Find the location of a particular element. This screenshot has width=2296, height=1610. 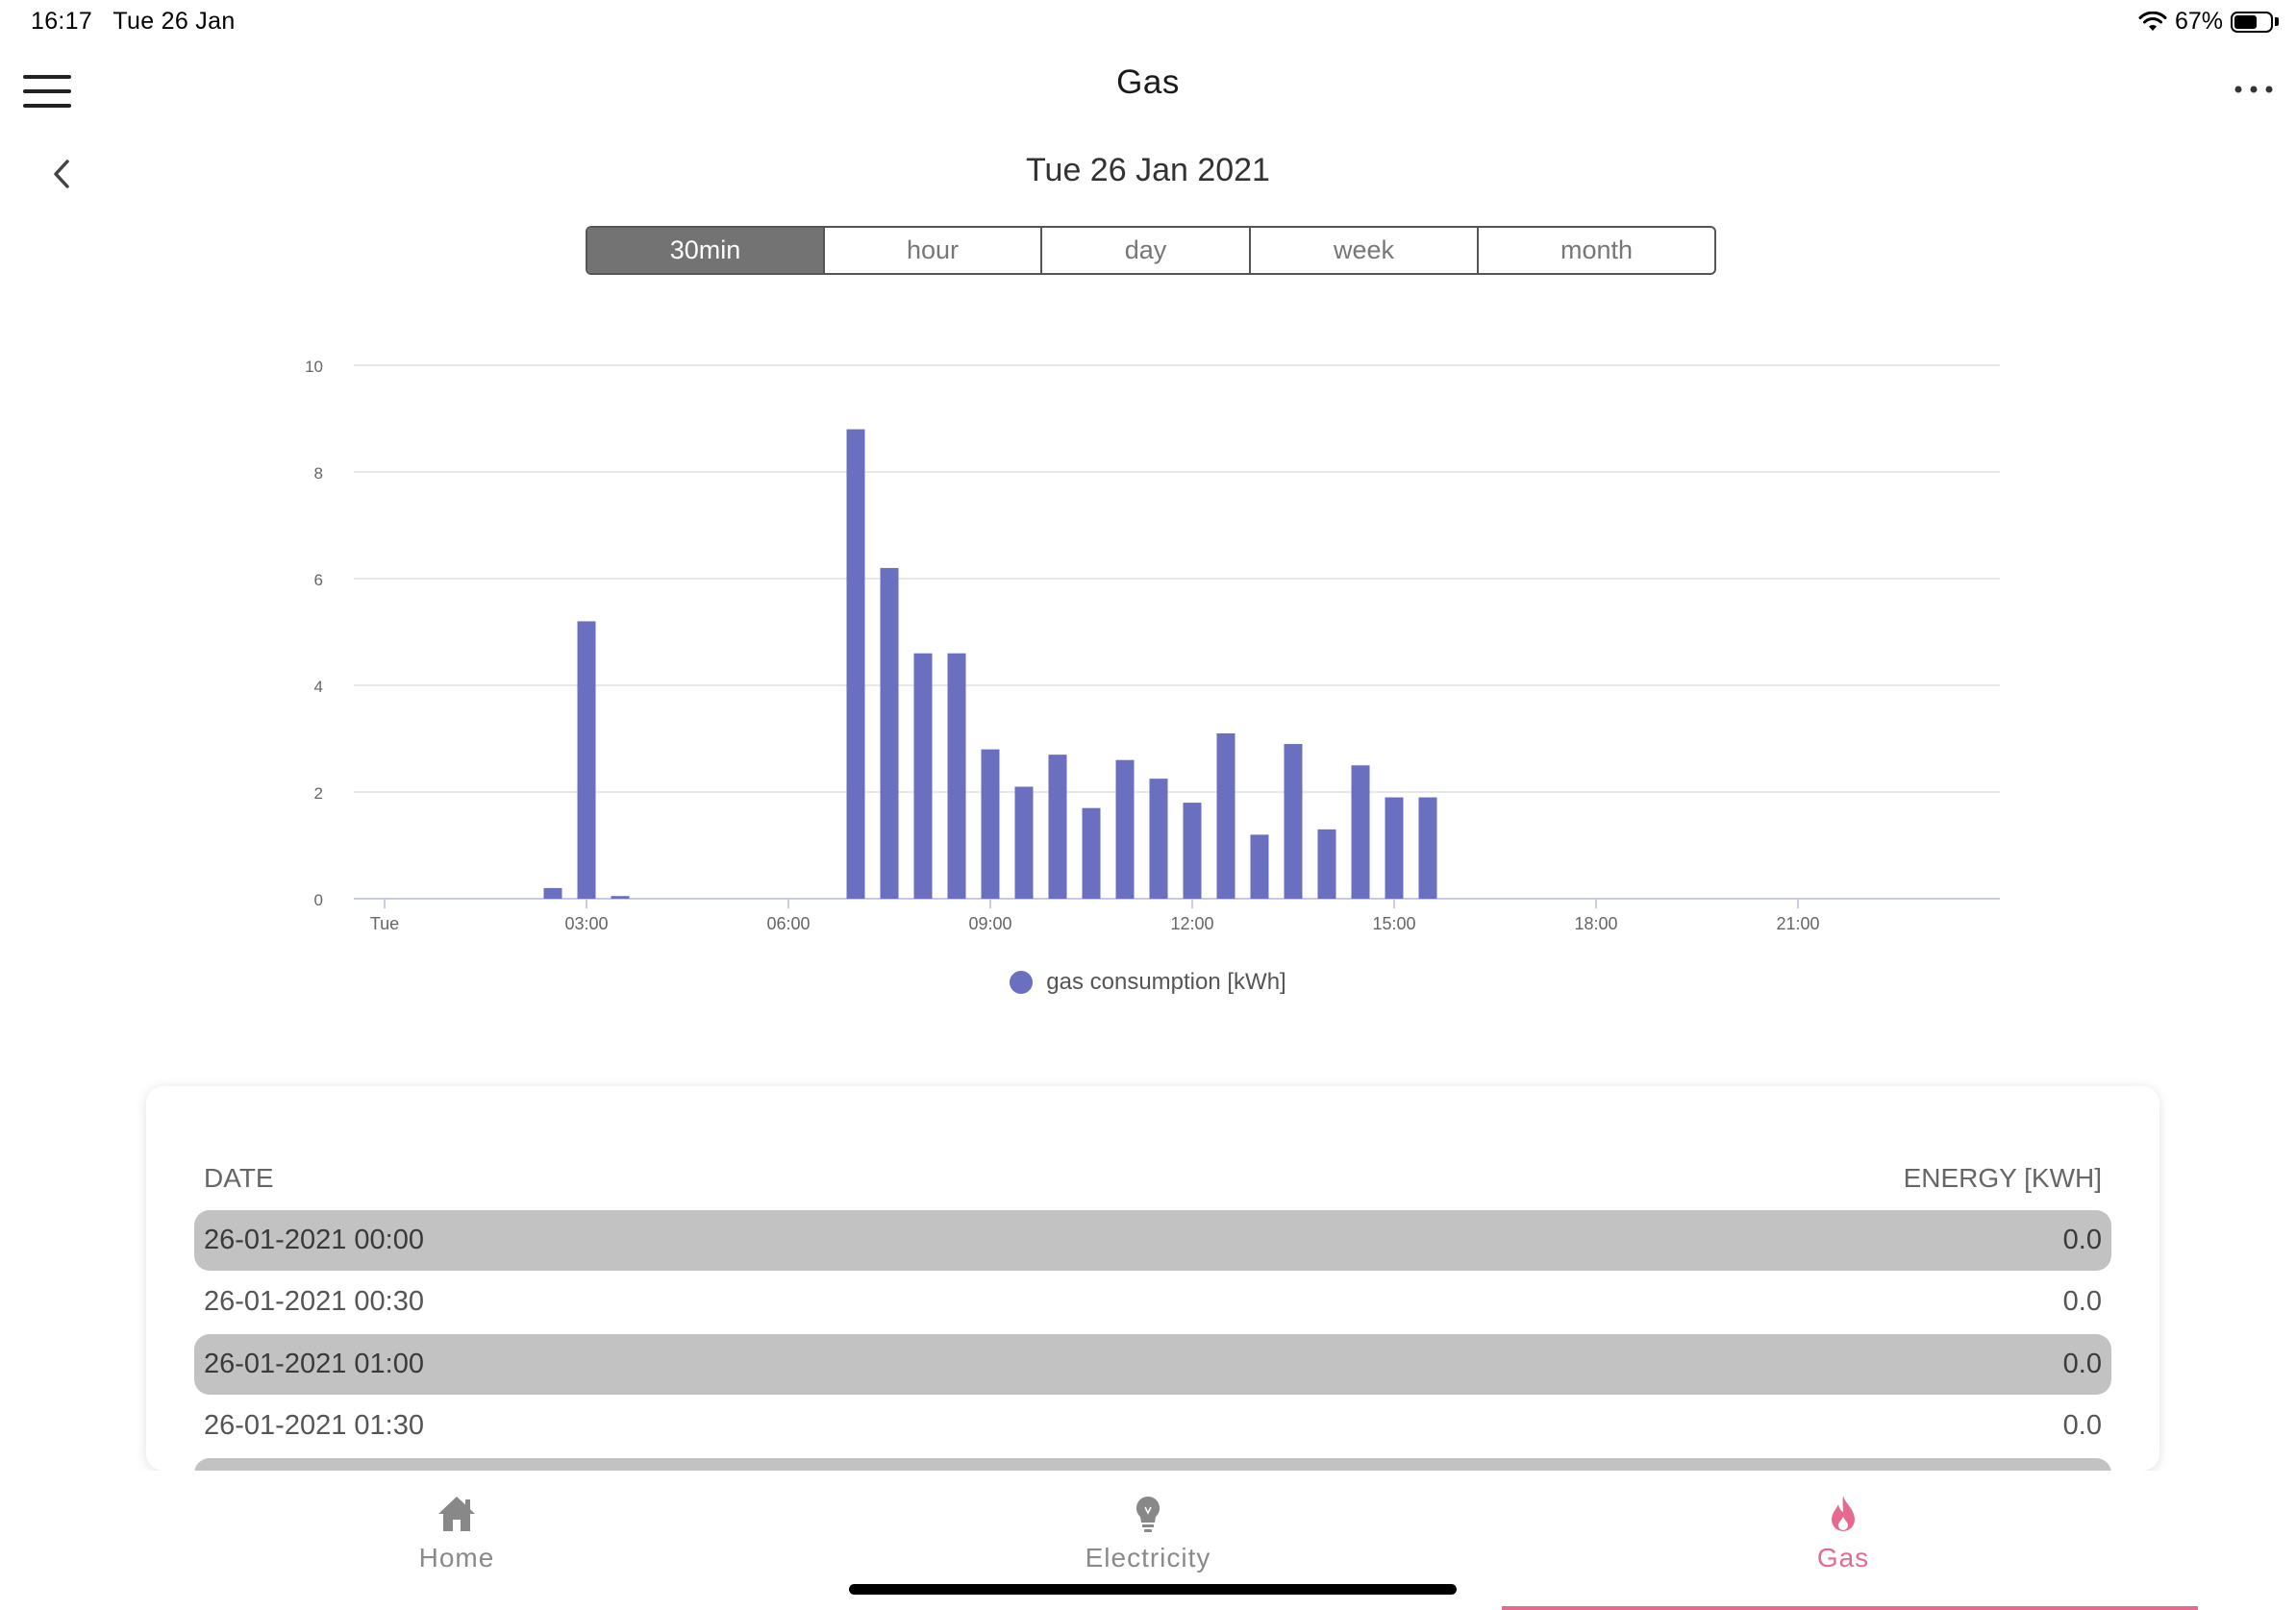

y-tick-label: 8 is located at coordinates (318, 474).